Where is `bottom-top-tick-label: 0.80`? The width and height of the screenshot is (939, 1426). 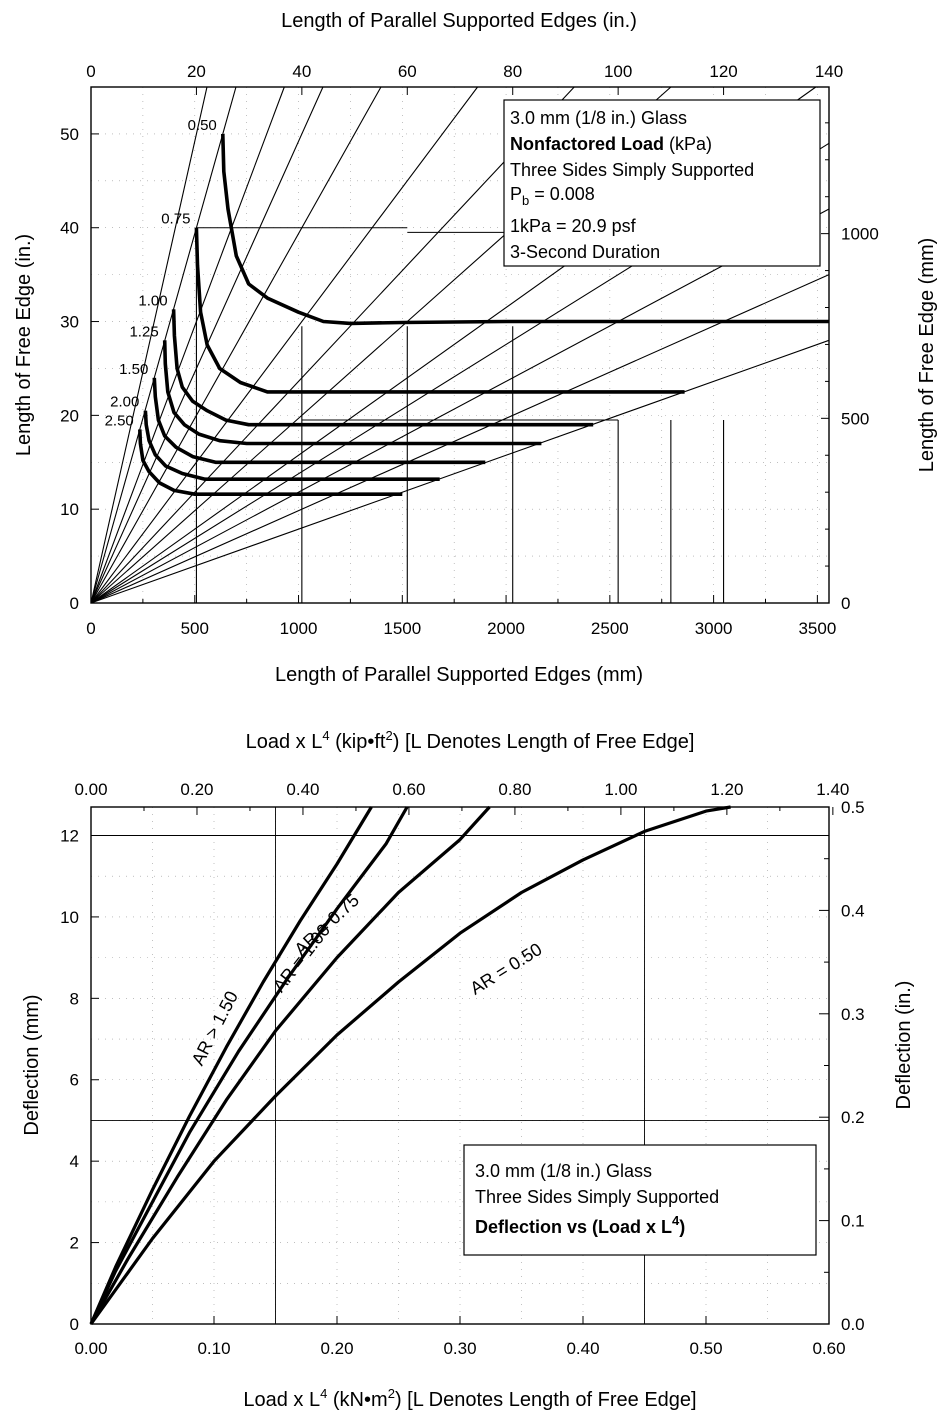 bottom-top-tick-label: 0.80 is located at coordinates (514, 789).